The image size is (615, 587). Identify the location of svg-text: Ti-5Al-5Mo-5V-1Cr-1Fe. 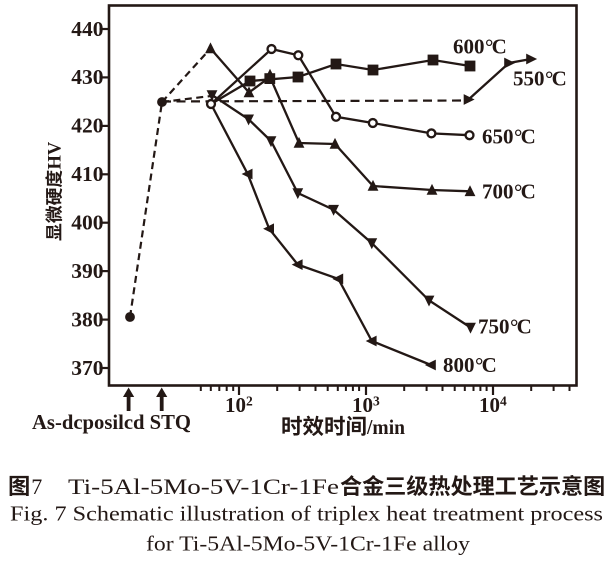
(203, 486).